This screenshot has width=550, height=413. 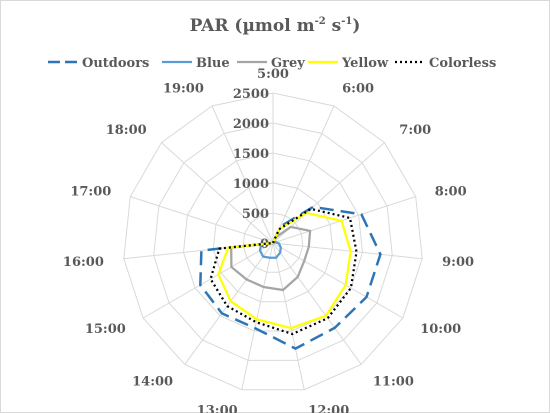 I want to click on category-label: 18:00, so click(x=126, y=130).